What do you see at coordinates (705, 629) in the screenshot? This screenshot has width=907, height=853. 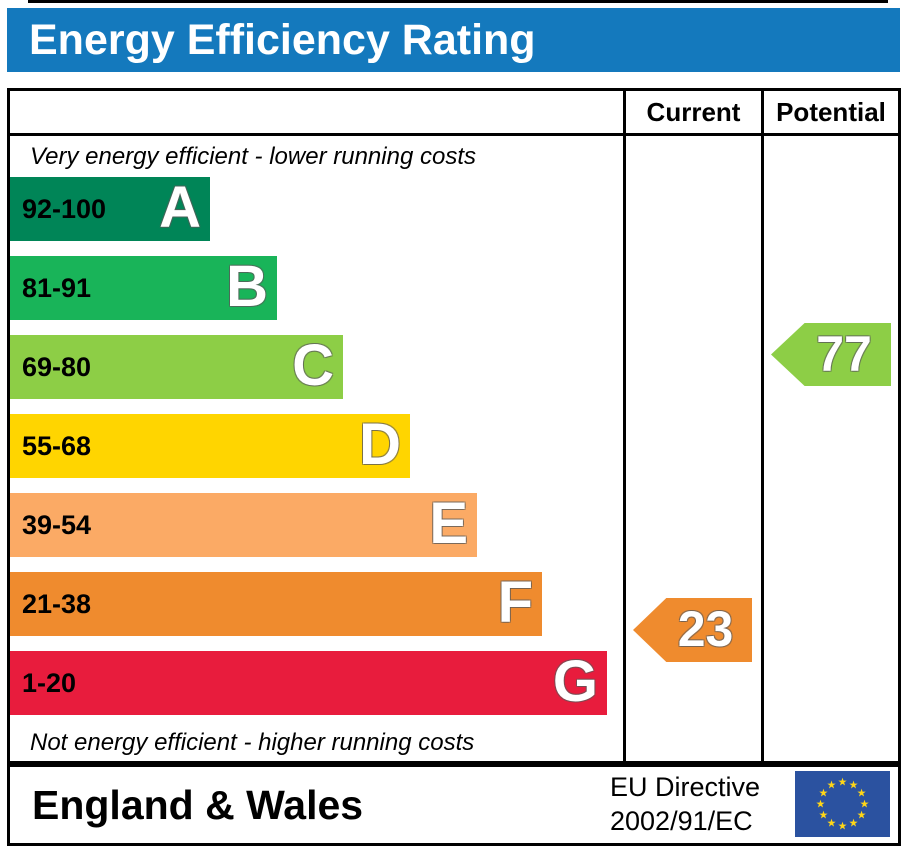 I see `current-rating-value: 23` at bounding box center [705, 629].